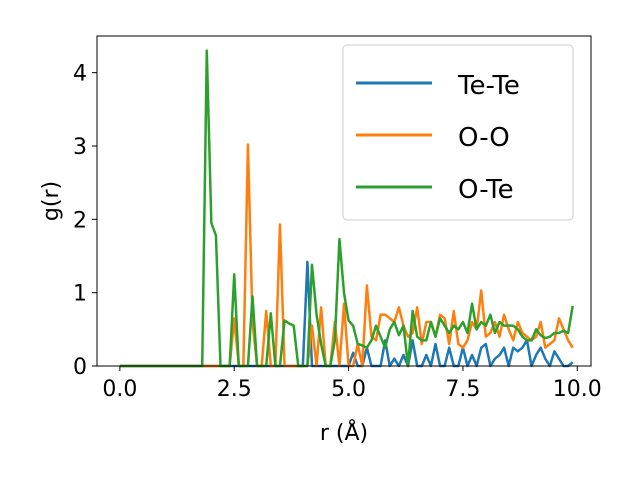 This screenshot has height=480, width=640. I want to click on legend-label-o-o: O-O, so click(484, 138).